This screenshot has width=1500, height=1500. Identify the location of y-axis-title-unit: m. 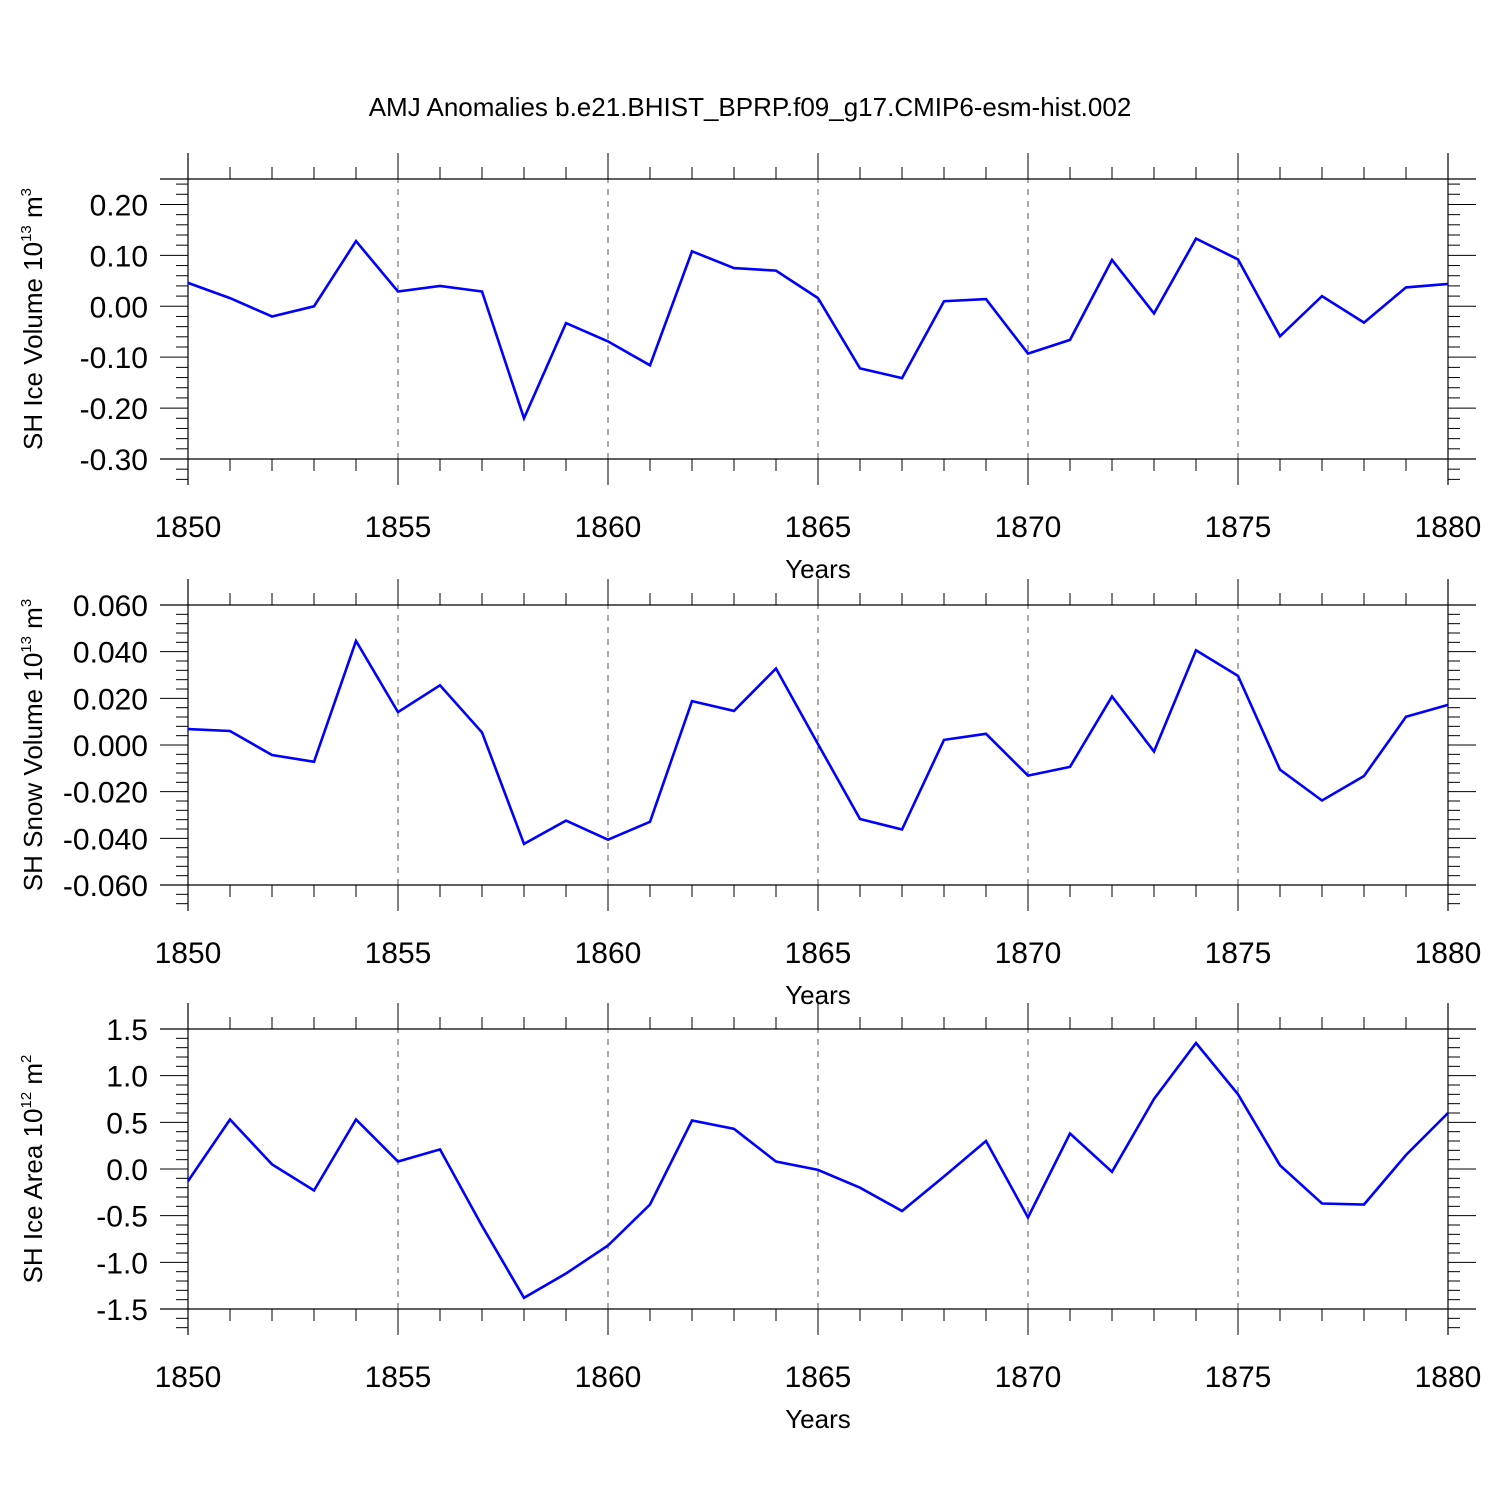
(33, 210).